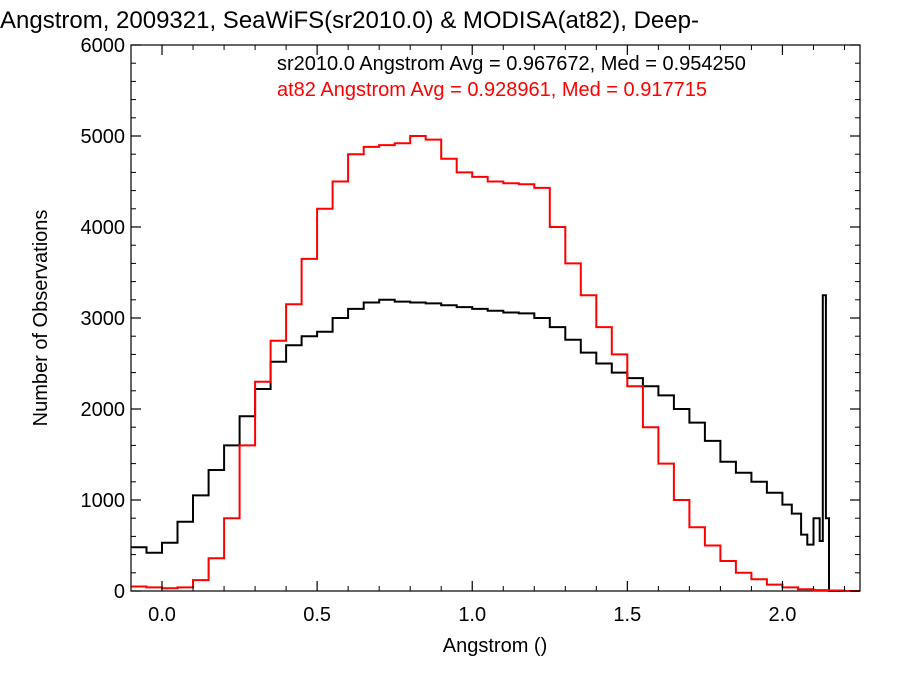 This screenshot has width=900, height=675. I want to click on x-tick-label: 1.0, so click(472, 615).